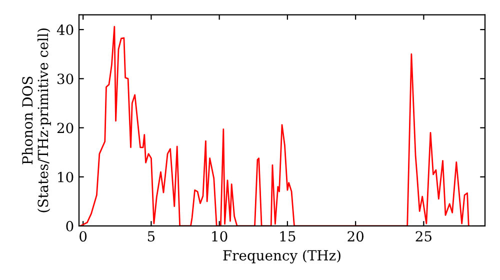  I want to click on x-tick-label: 15, so click(288, 236).